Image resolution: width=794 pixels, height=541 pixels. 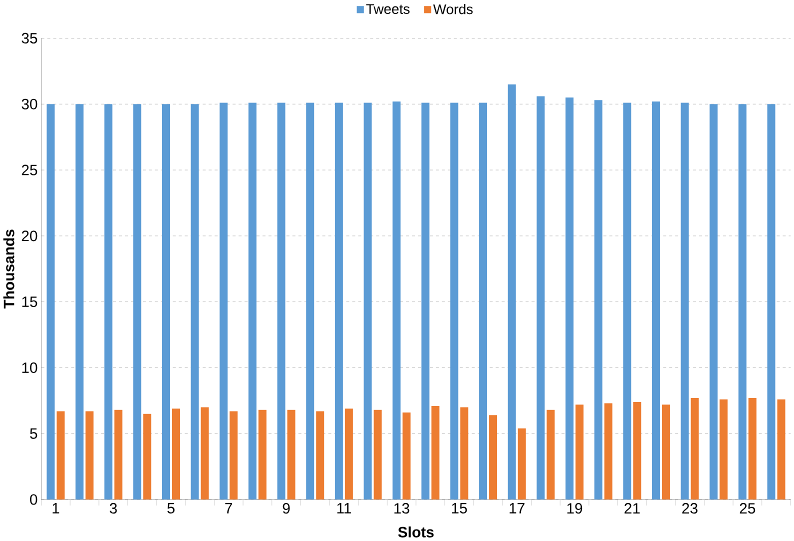 I want to click on y-axis-title: Thousands, so click(x=8, y=269).